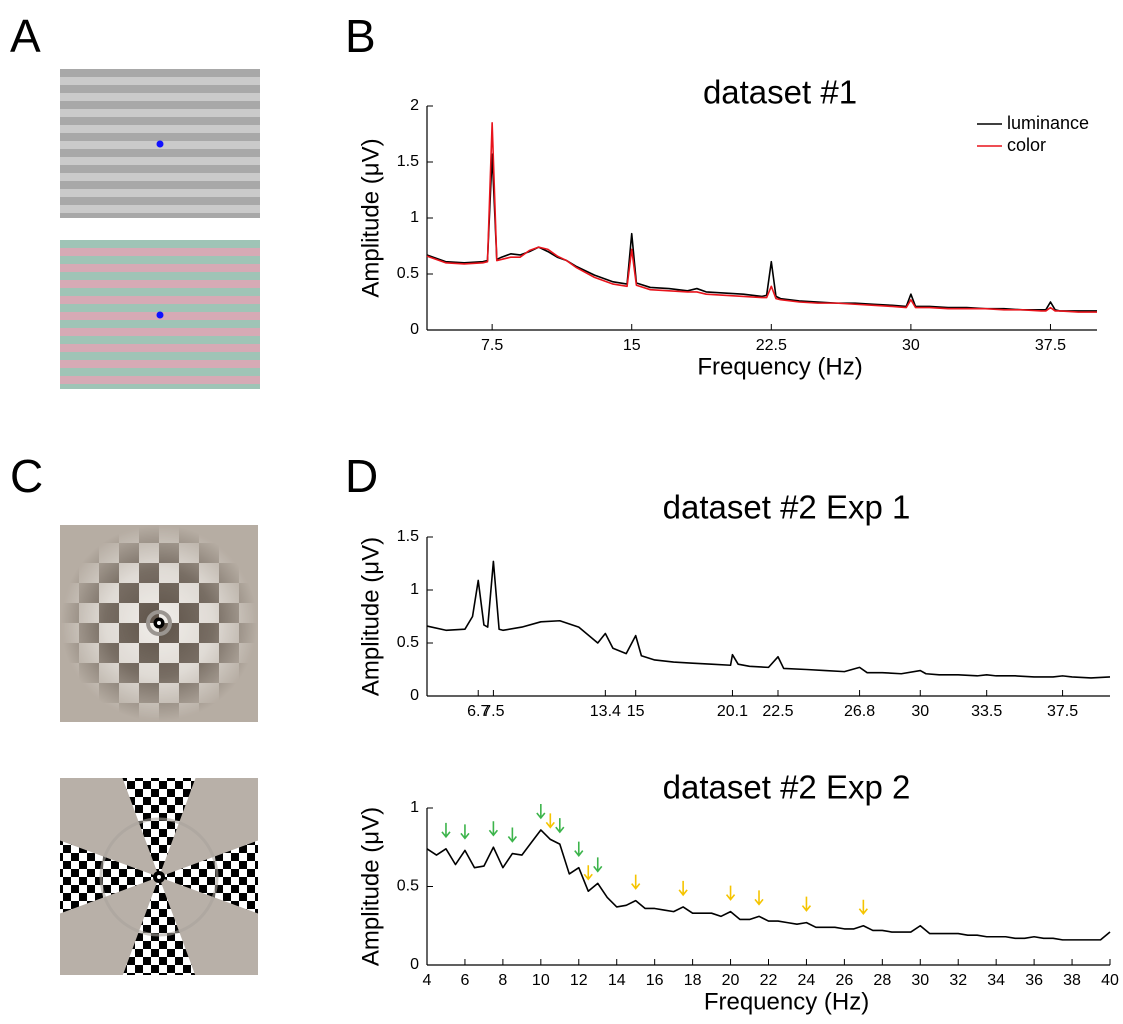 The width and height of the screenshot is (1123, 1024). I want to click on panel-label: C, so click(26, 476).